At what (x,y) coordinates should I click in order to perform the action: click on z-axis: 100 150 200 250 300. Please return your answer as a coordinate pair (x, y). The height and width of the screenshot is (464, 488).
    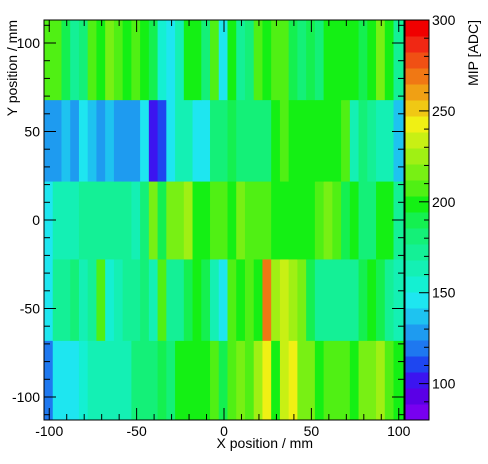
    Looking at the image, I should click on (437, 216).